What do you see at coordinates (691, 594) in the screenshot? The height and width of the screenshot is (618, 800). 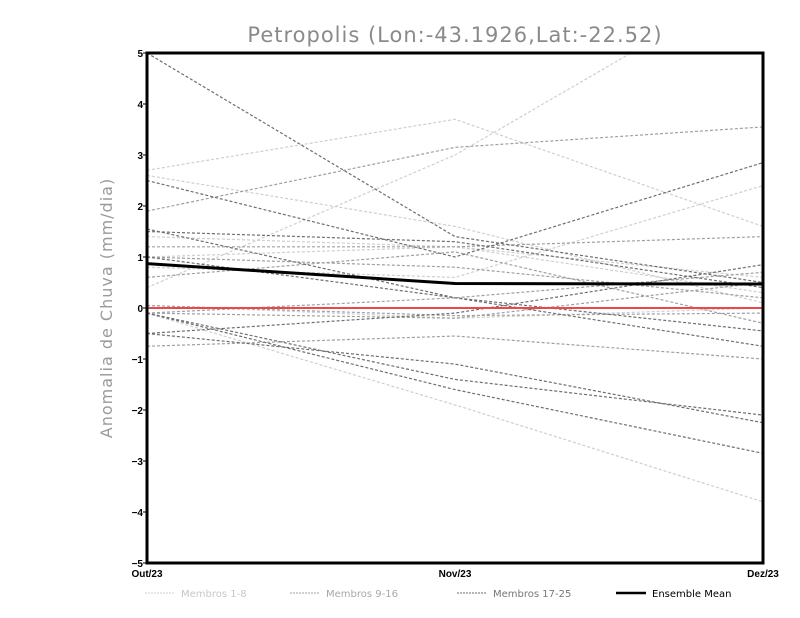 I see `legend-label: Ensemble Mean` at bounding box center [691, 594].